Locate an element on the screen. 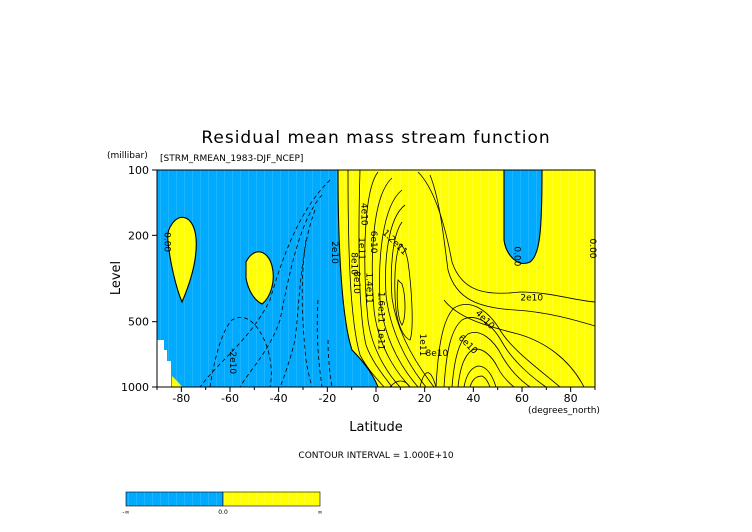 The width and height of the screenshot is (752, 532). colorbar: -∞ 0.0 ∞ is located at coordinates (222, 503).